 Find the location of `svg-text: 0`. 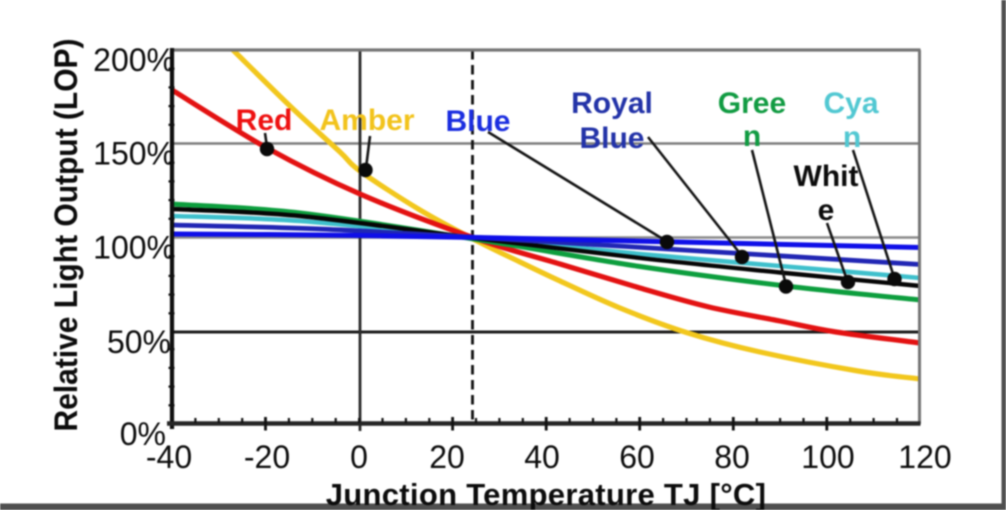

svg-text: 0 is located at coordinates (359, 457).